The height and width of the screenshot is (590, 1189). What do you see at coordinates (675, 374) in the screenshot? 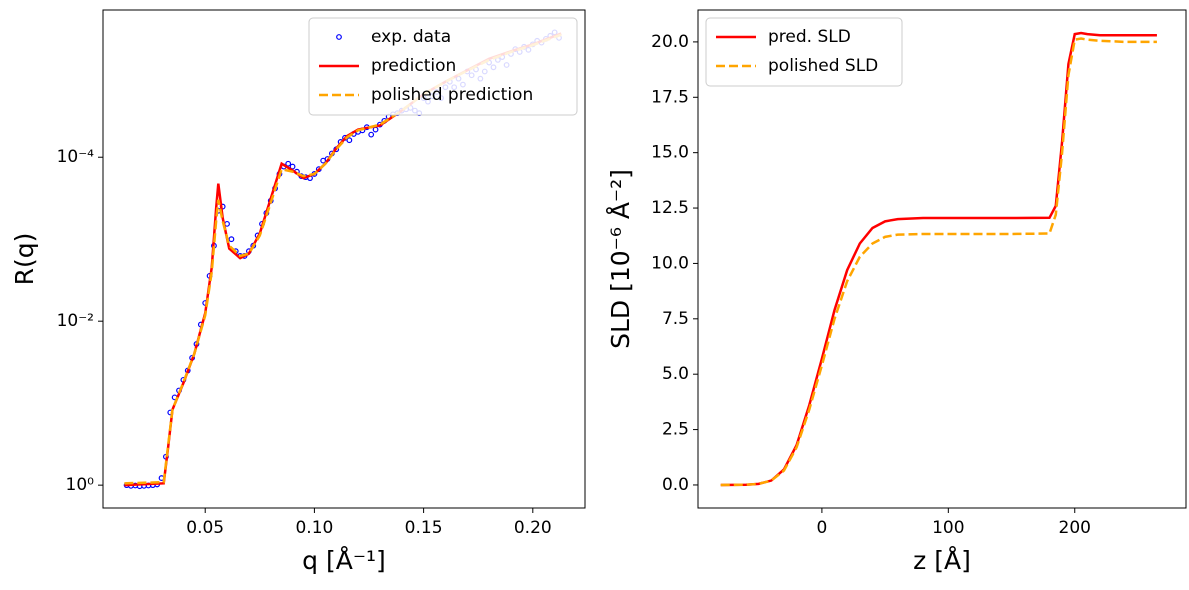
I see `y-tick-label: 5.0` at bounding box center [675, 374].